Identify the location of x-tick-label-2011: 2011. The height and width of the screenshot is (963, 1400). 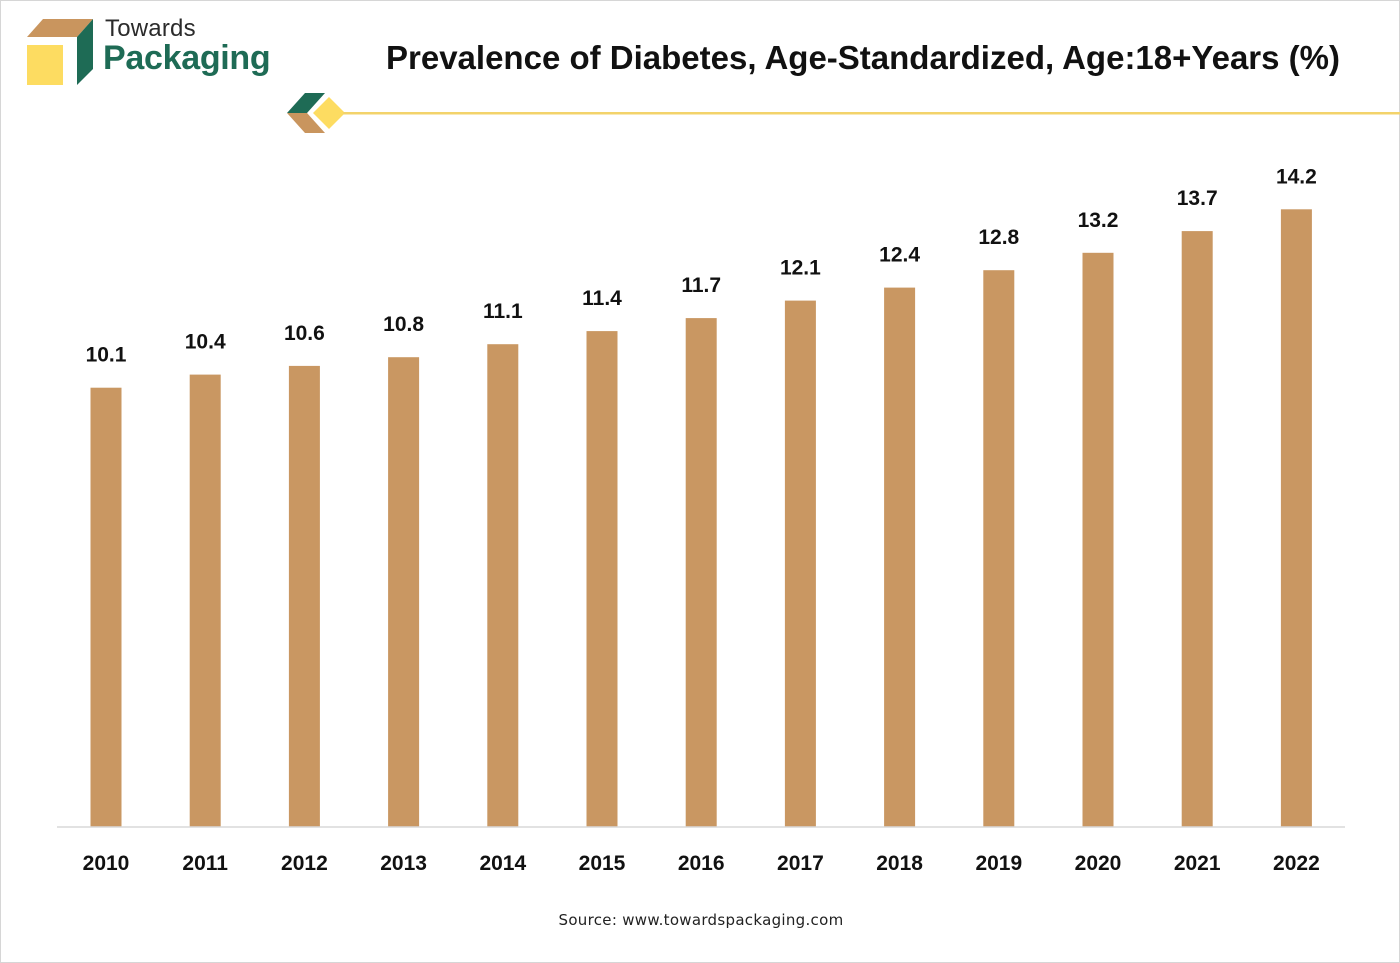
(205, 863).